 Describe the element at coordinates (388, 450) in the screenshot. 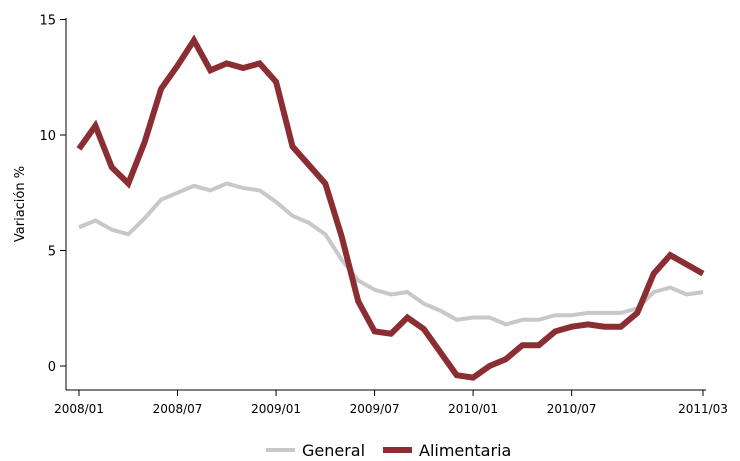

I see `legend: General Alimentaria` at that location.